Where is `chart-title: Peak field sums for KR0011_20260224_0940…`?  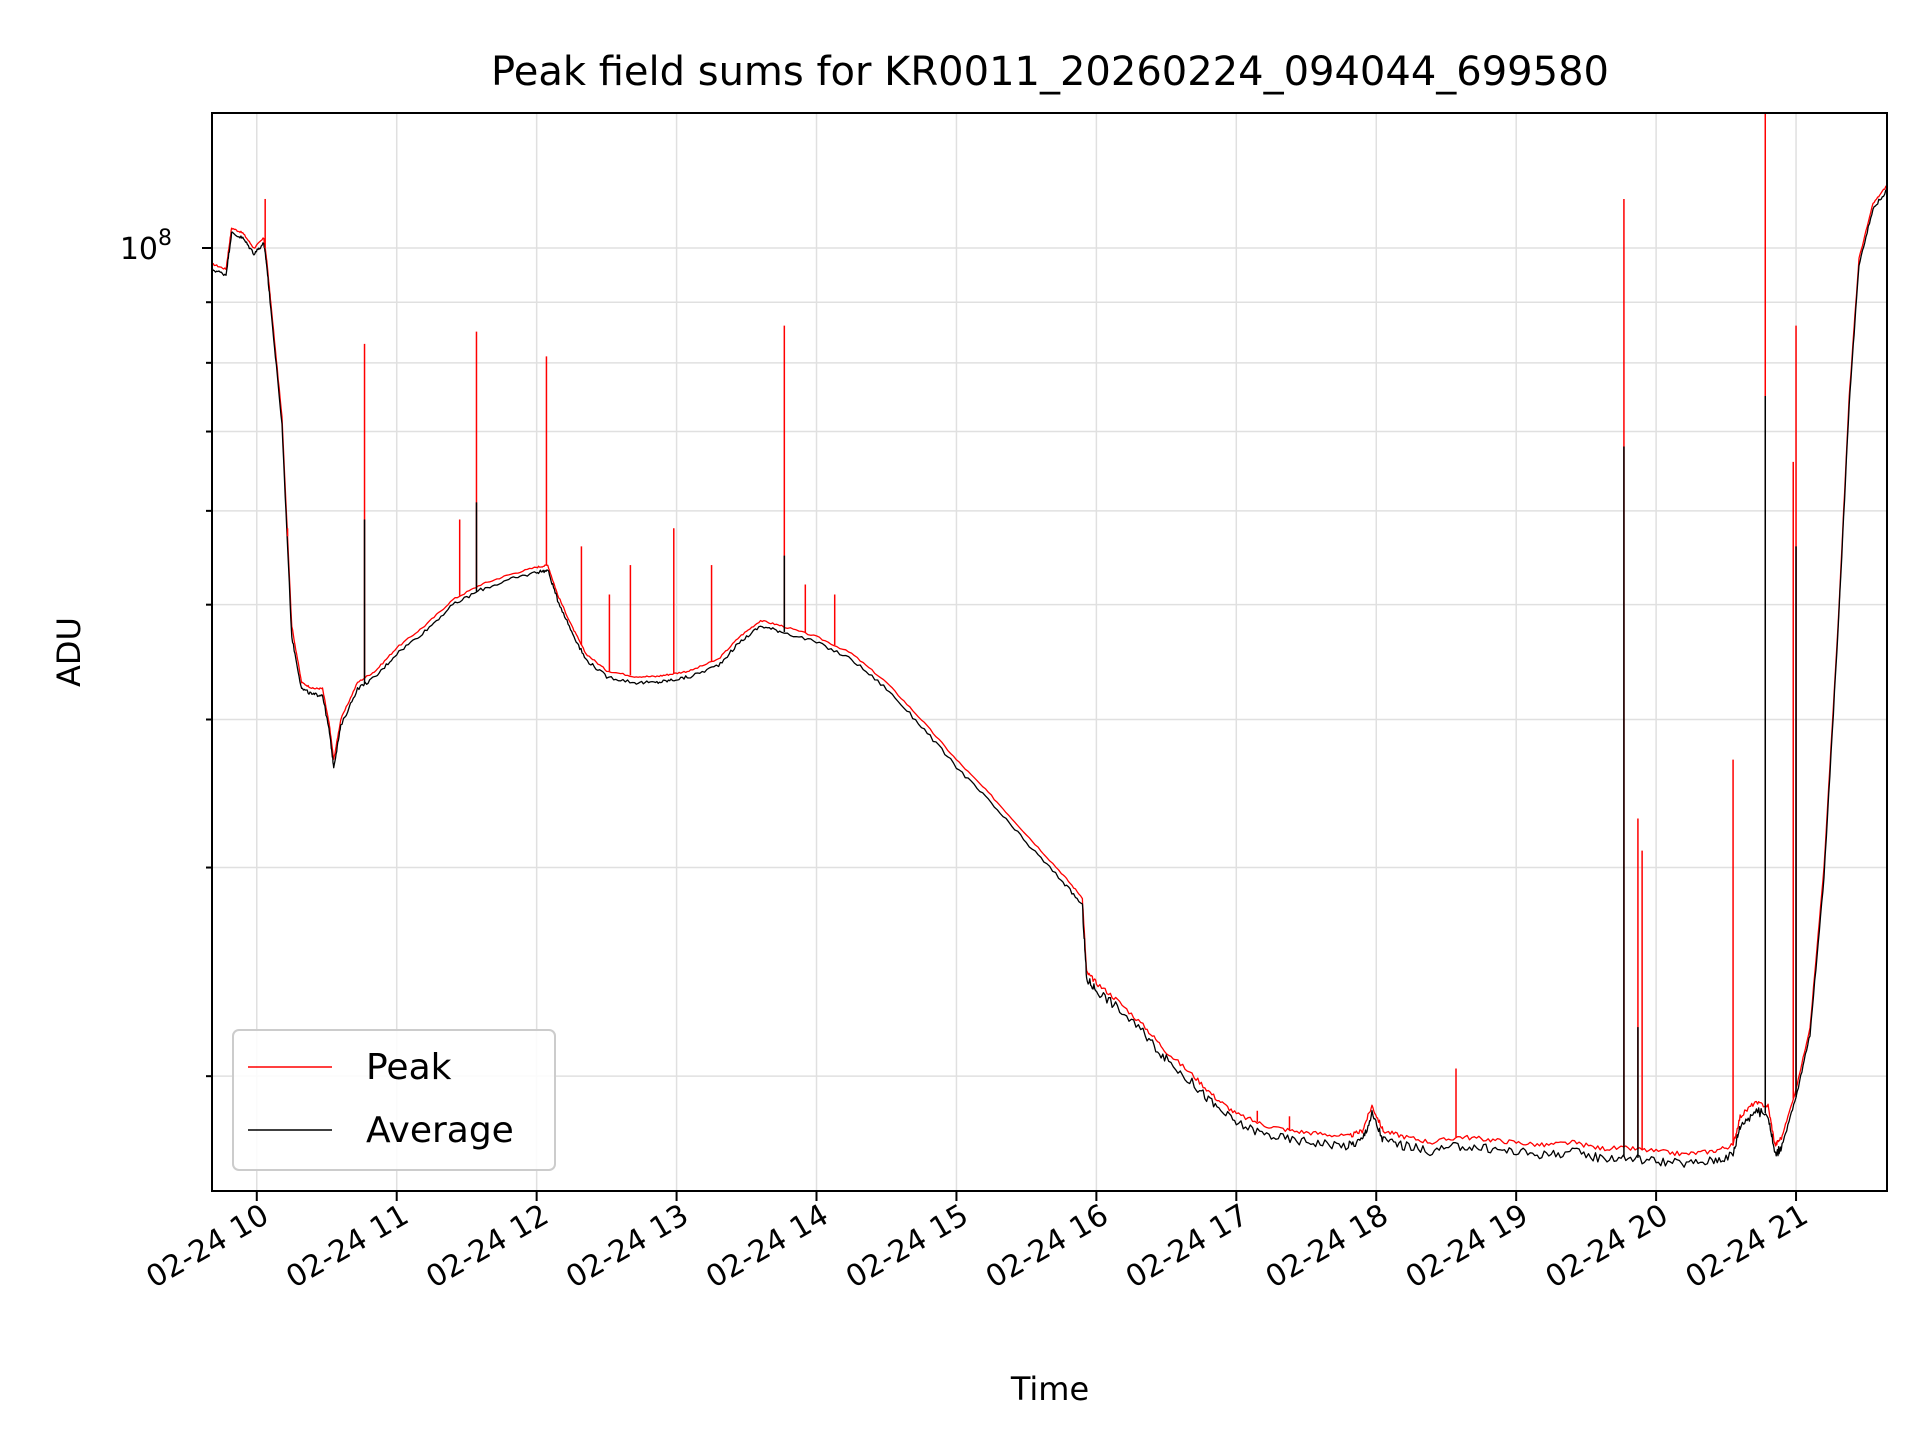
chart-title: Peak field sums for KR0011_20260224_0940… is located at coordinates (1050, 72).